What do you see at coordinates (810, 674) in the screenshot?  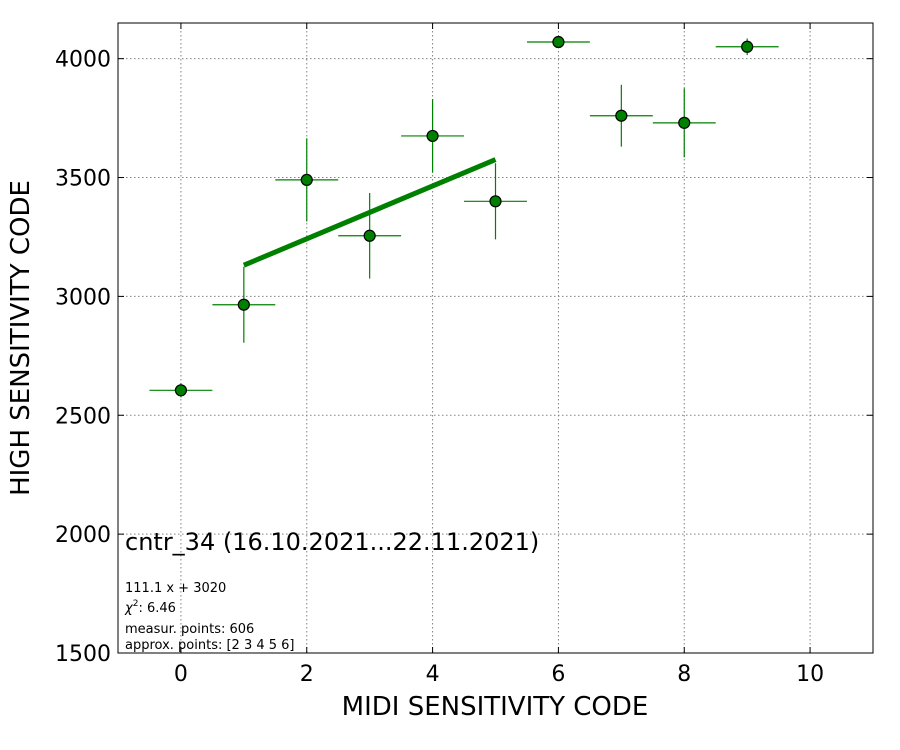 I see `x-tick-label: 10` at bounding box center [810, 674].